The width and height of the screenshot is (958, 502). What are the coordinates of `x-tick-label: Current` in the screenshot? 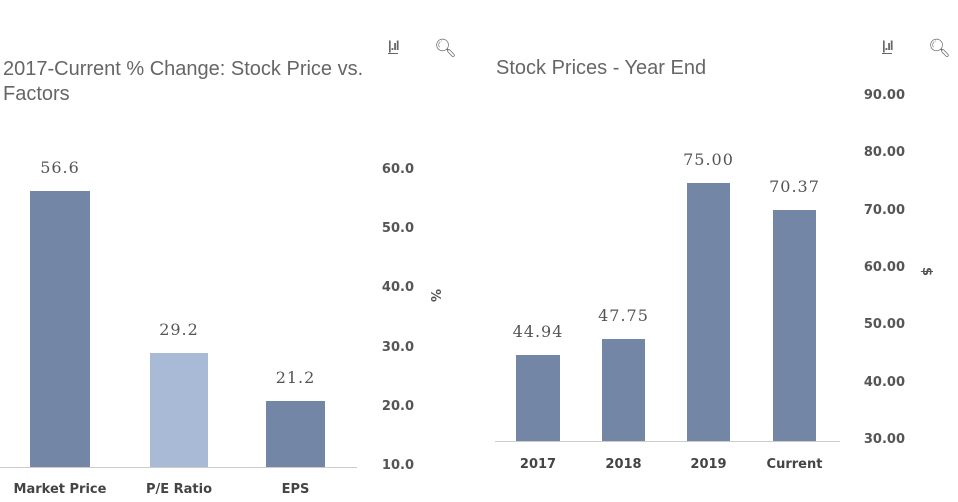 It's located at (794, 464).